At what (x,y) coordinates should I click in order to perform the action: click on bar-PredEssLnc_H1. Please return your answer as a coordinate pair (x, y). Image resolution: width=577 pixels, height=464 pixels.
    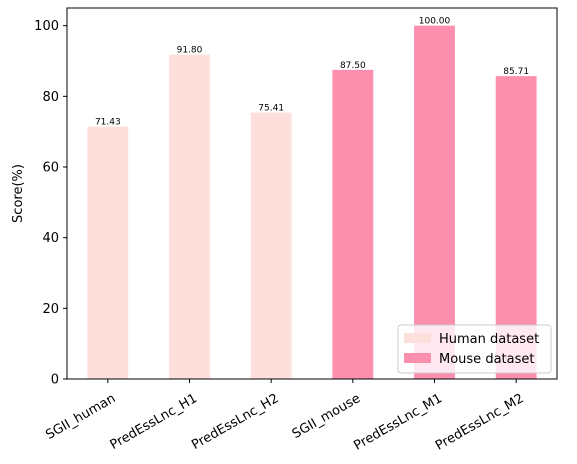
    Looking at the image, I should click on (189, 216).